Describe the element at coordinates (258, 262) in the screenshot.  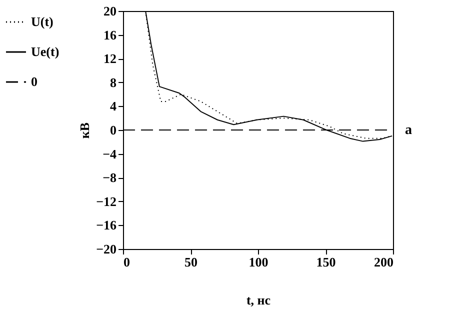
I see `x-tick-label: 100` at that location.